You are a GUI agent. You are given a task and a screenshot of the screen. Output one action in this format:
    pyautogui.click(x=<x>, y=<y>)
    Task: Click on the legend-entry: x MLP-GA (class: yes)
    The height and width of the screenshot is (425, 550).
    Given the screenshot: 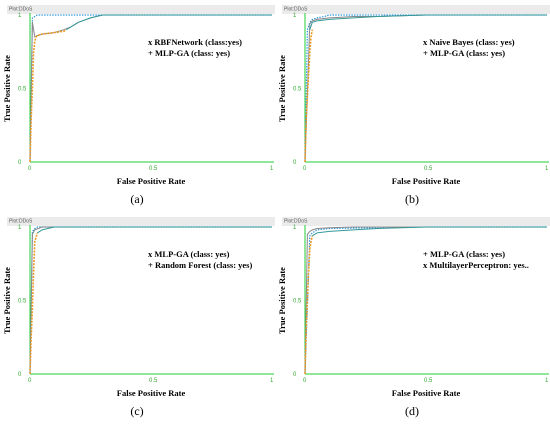 What is the action you would take?
    pyautogui.click(x=189, y=254)
    